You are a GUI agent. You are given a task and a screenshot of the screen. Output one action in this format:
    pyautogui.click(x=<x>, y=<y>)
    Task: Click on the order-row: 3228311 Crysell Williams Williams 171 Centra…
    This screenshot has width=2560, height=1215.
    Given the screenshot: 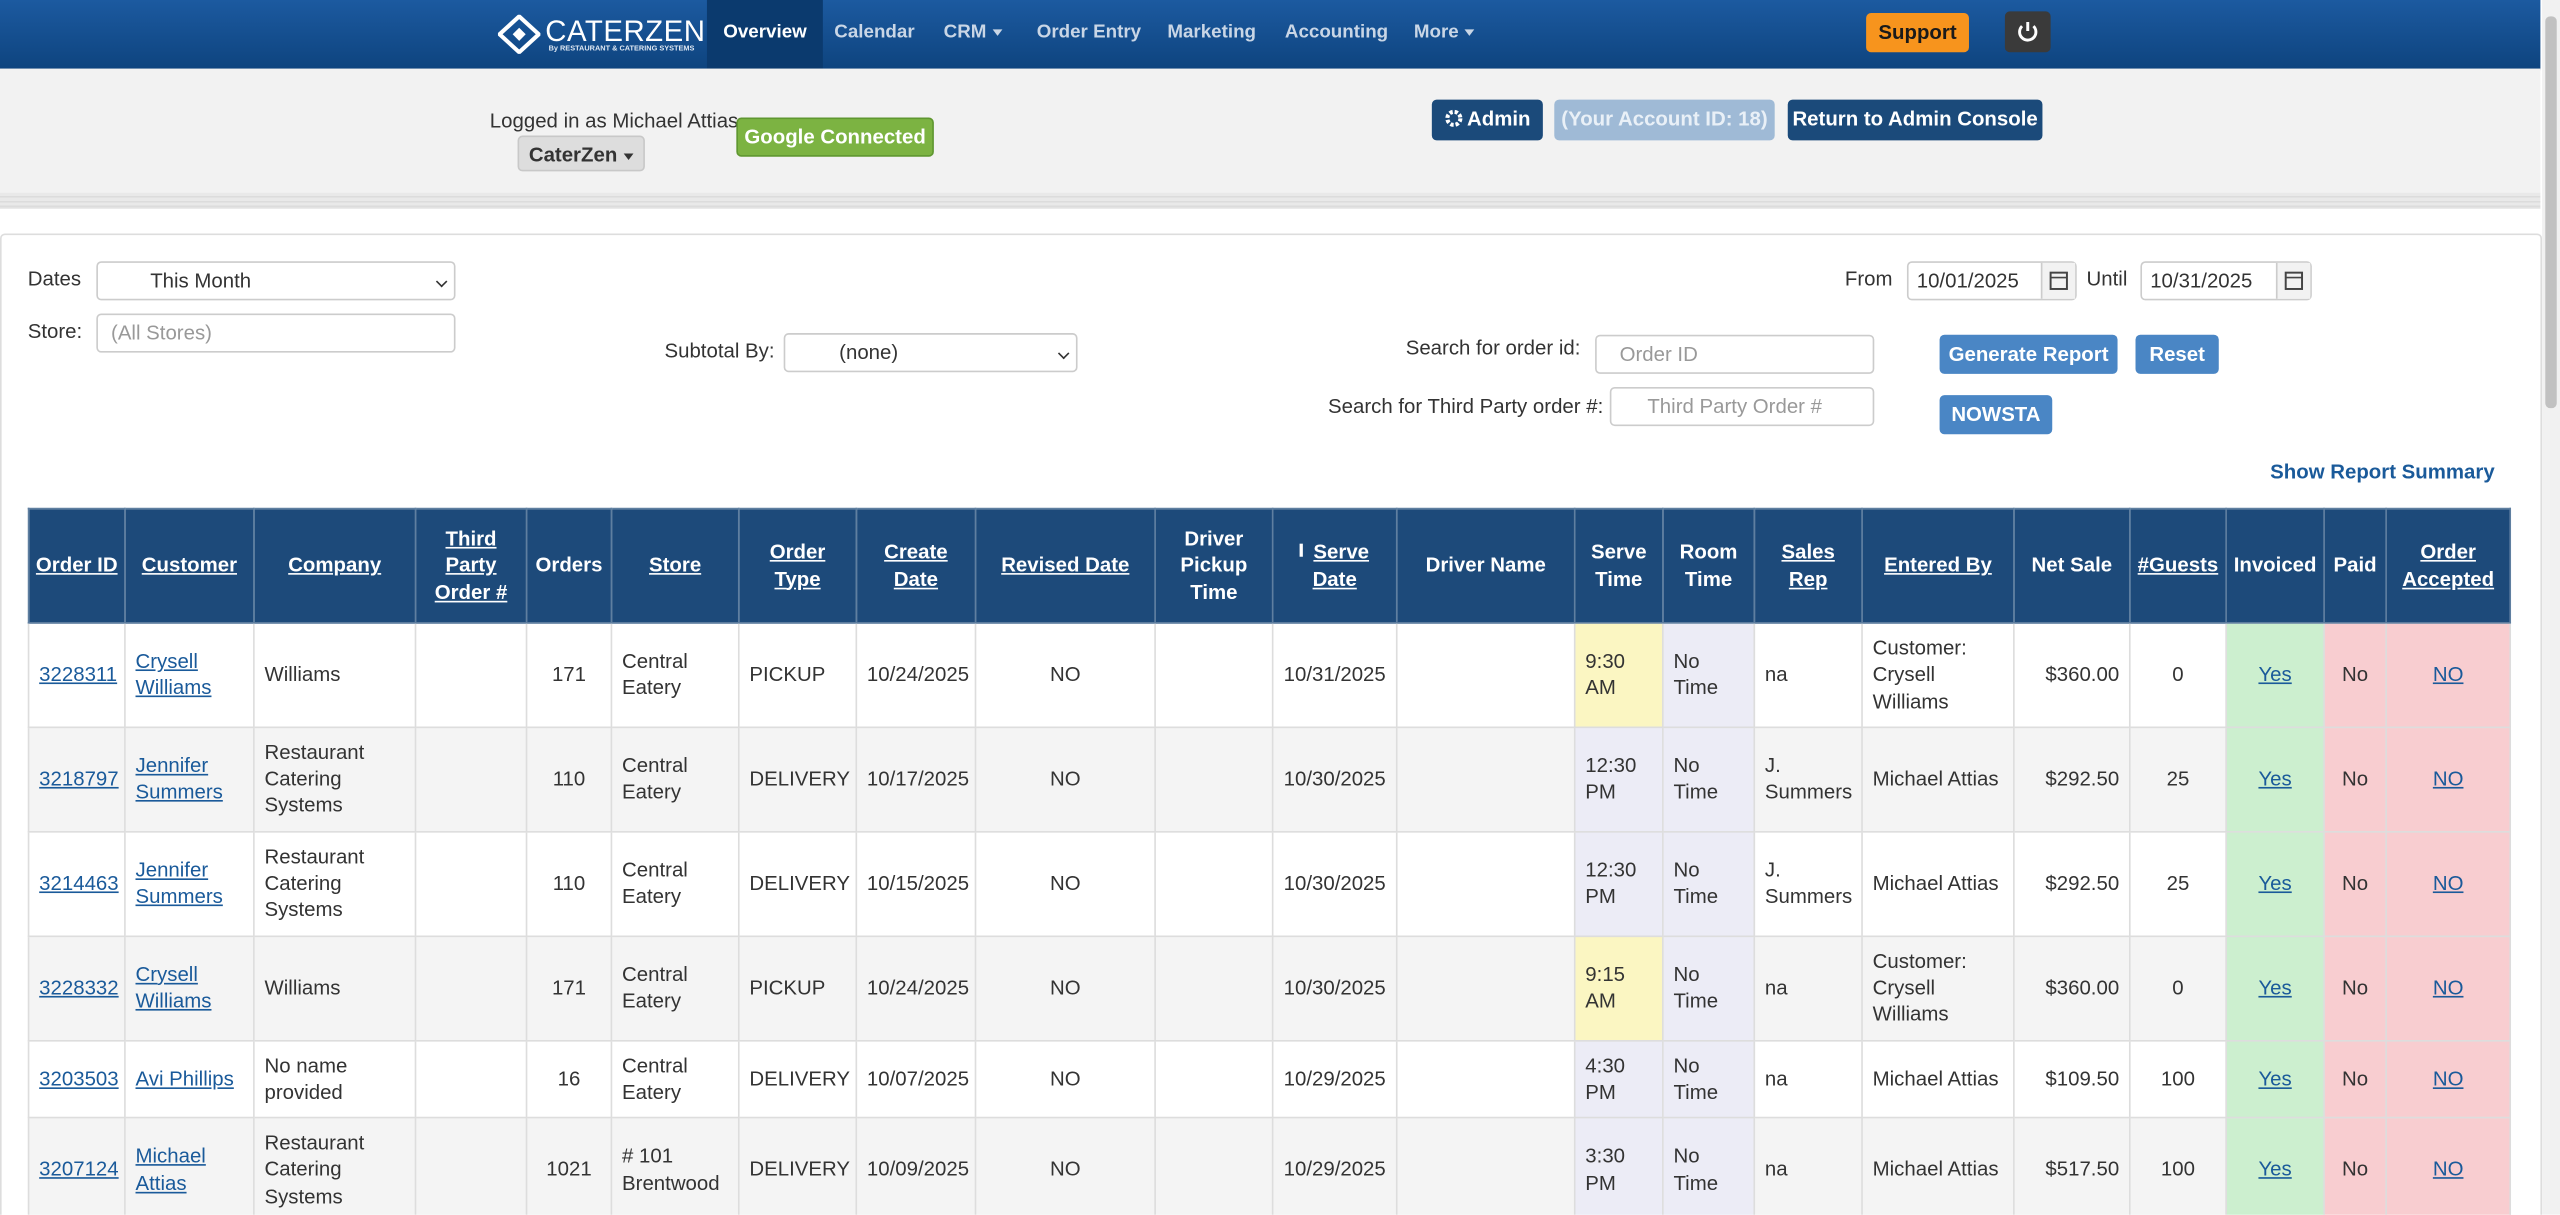 What is the action you would take?
    pyautogui.click(x=1269, y=675)
    